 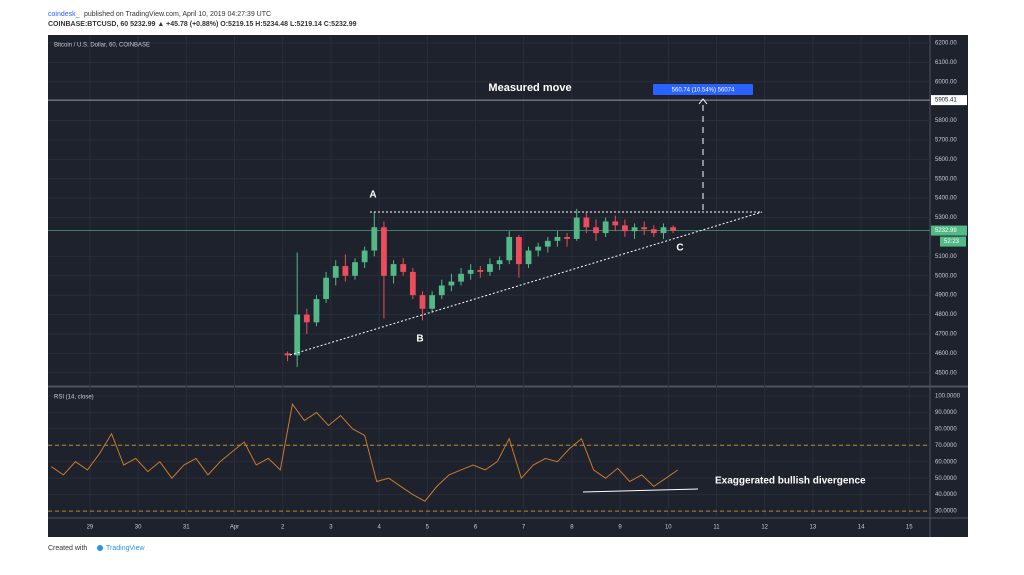 What do you see at coordinates (125, 548) in the screenshot?
I see `footer-brand: TradingView` at bounding box center [125, 548].